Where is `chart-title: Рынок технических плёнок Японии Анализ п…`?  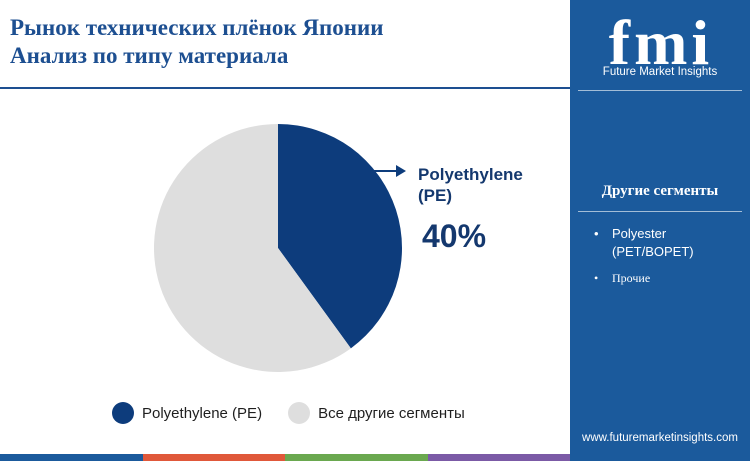
chart-title: Рынок технических плёнок Японии Анализ п… is located at coordinates (280, 42).